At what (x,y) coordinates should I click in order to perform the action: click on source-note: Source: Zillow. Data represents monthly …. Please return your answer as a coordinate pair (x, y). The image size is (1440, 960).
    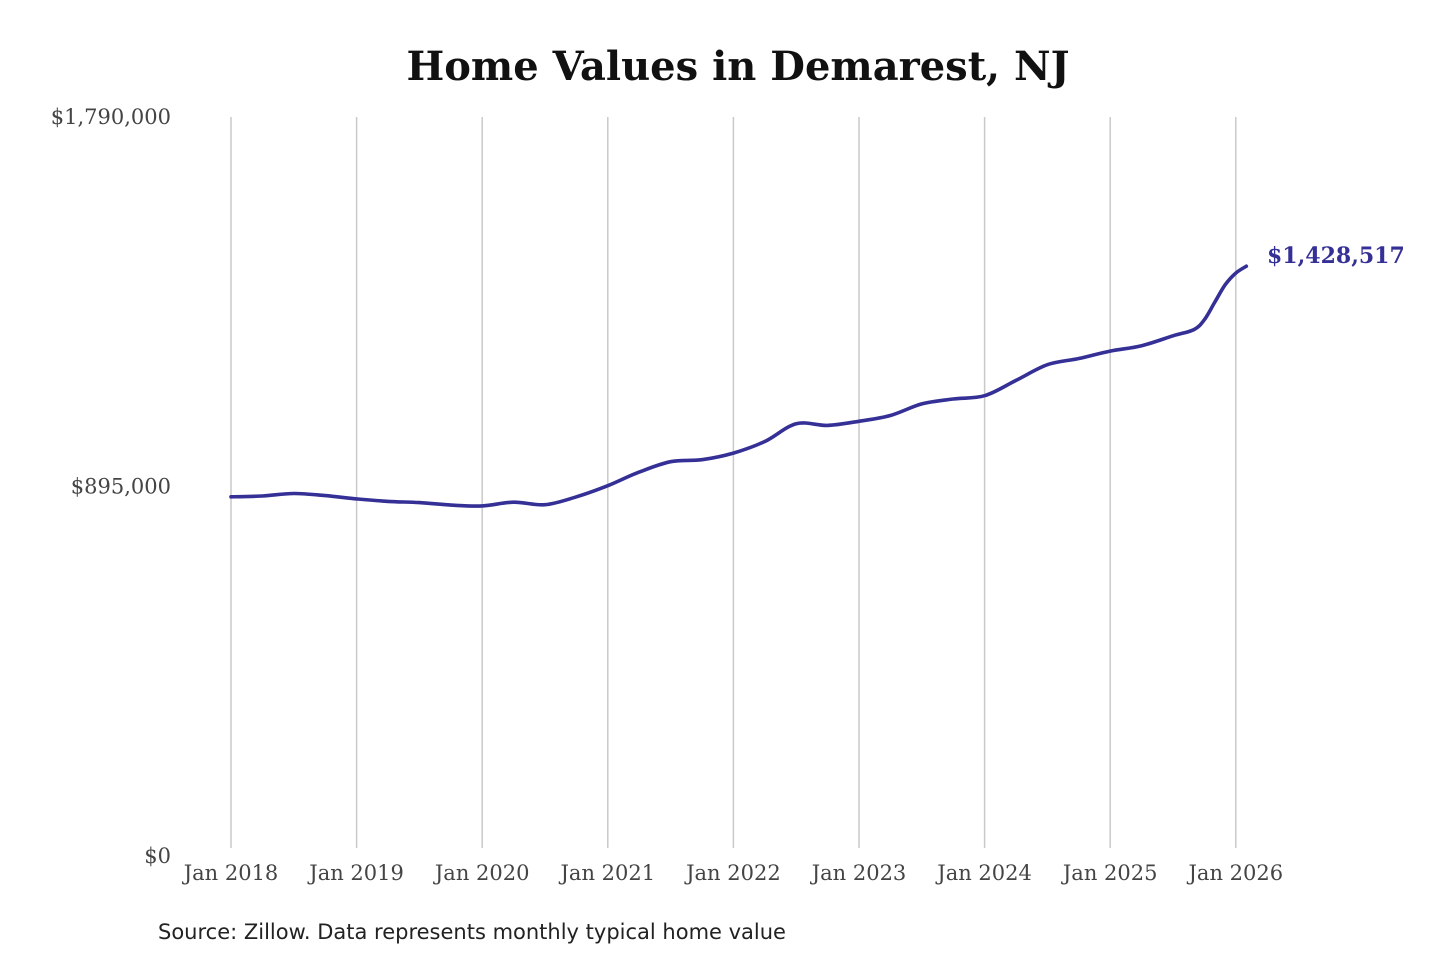
    Looking at the image, I should click on (472, 932).